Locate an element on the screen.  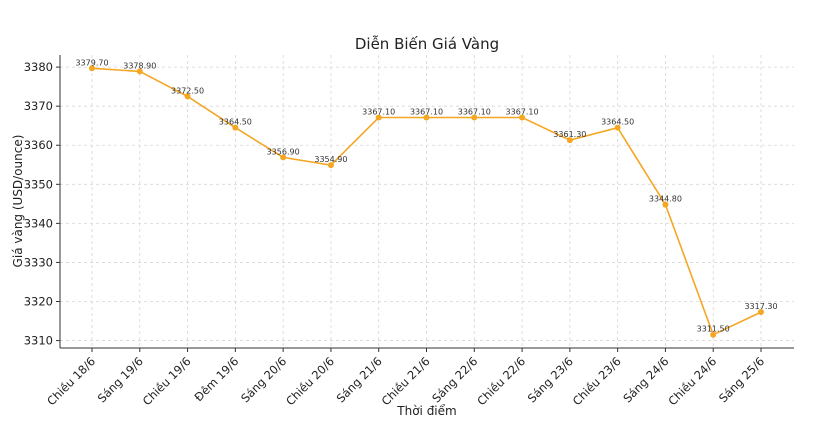
x-tick-label: Đêm 19/6 is located at coordinates (217, 379).